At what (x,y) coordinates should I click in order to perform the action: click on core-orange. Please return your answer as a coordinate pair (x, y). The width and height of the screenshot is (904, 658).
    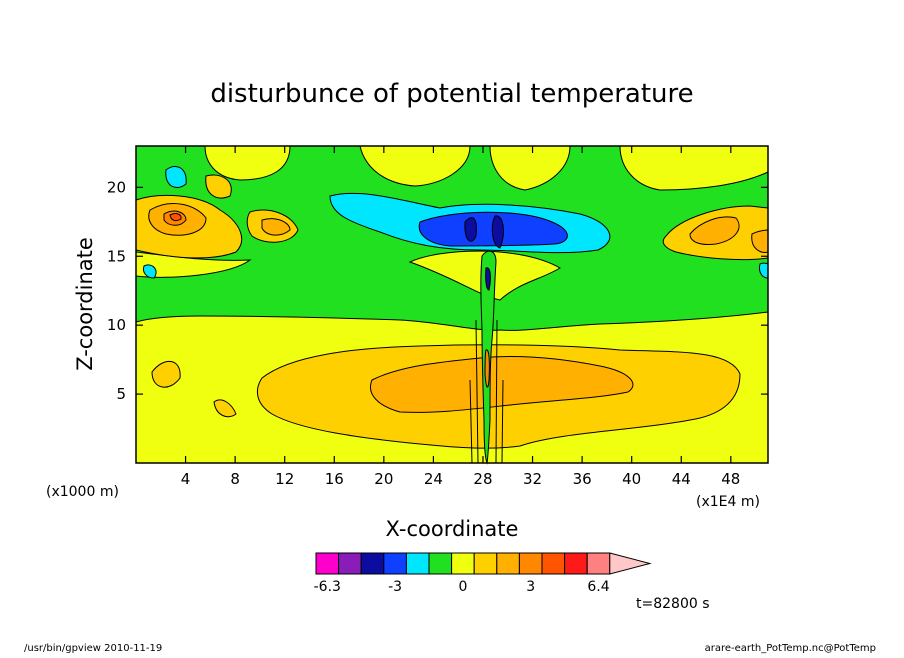
    Looking at the image, I should click on (502, 384).